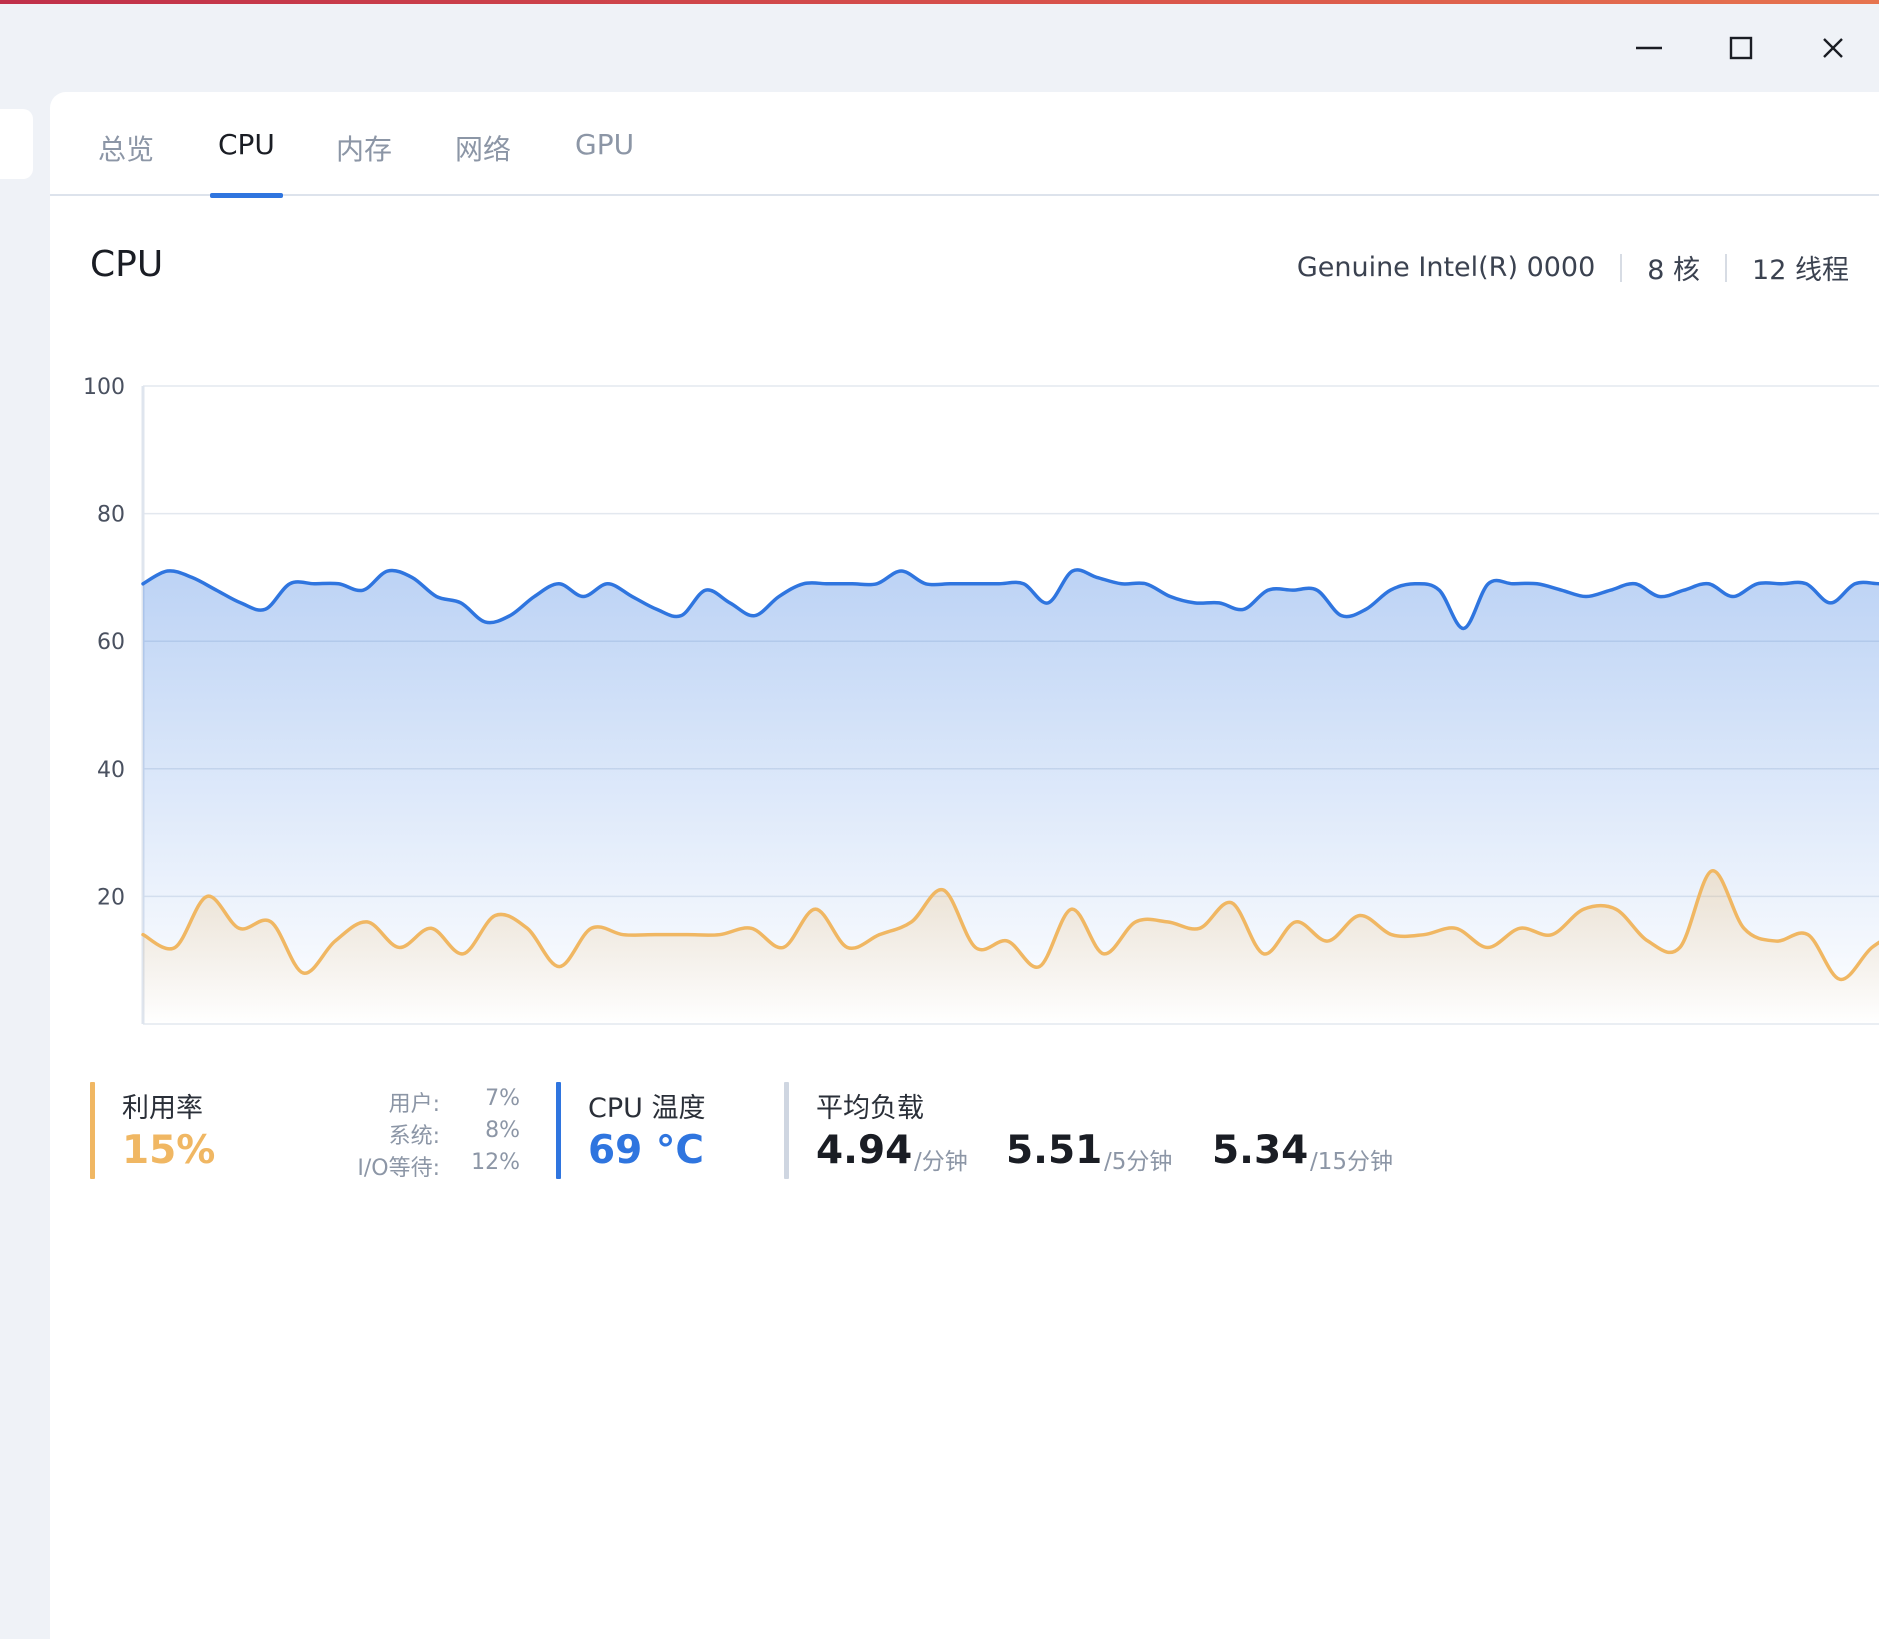 This screenshot has height=1639, width=1879. Describe the element at coordinates (604, 162) in the screenshot. I see `tab-gpu: GPU` at that location.